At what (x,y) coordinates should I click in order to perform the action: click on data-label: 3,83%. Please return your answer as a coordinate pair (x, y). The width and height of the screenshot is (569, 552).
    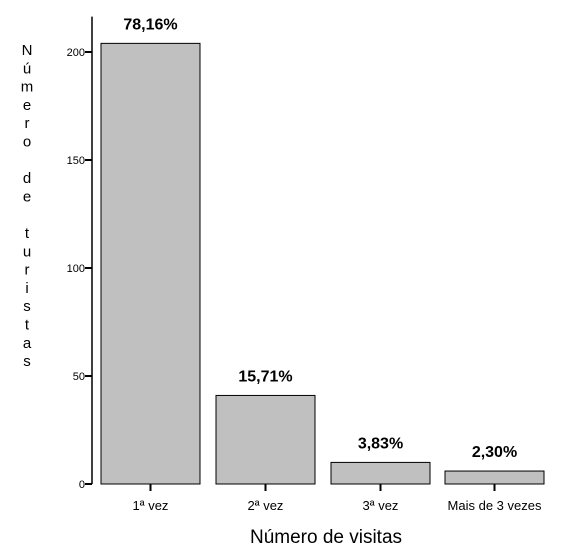
    Looking at the image, I should click on (380, 443).